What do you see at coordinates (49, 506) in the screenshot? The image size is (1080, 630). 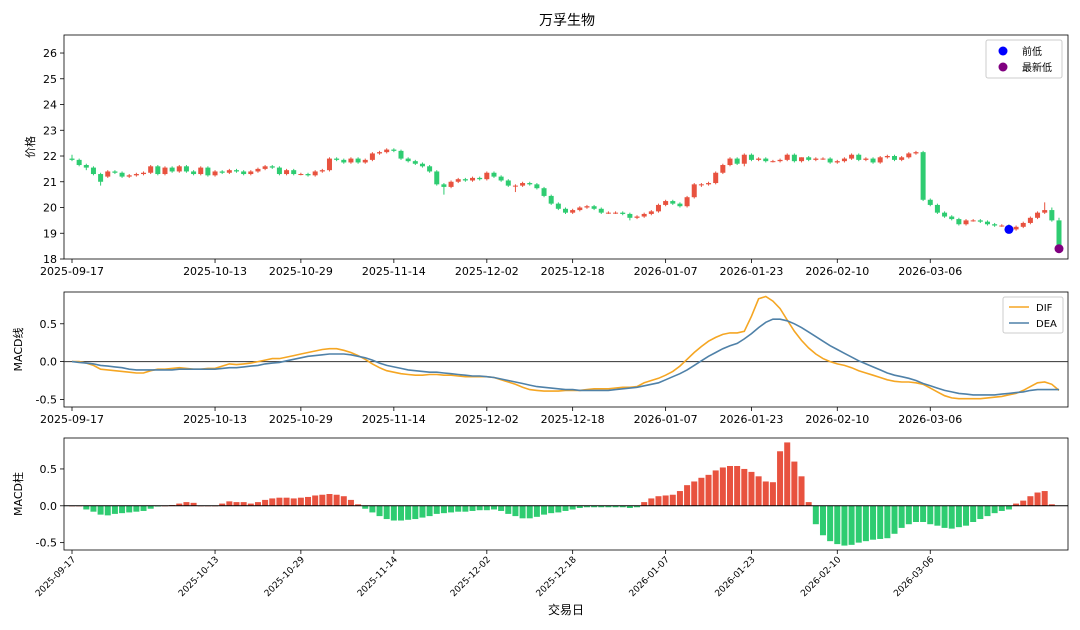 I see `y-tick-label: 0.0` at bounding box center [49, 506].